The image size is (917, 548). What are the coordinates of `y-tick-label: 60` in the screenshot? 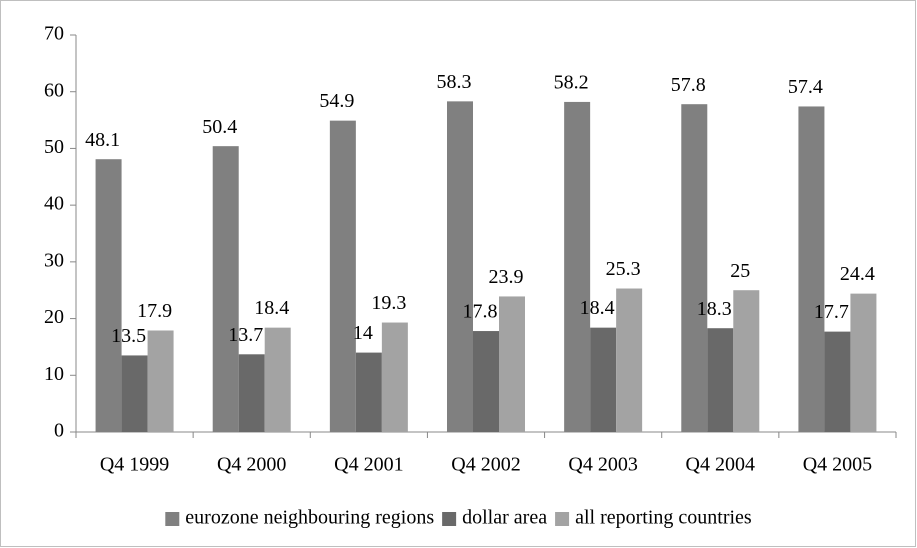 It's located at (54, 90).